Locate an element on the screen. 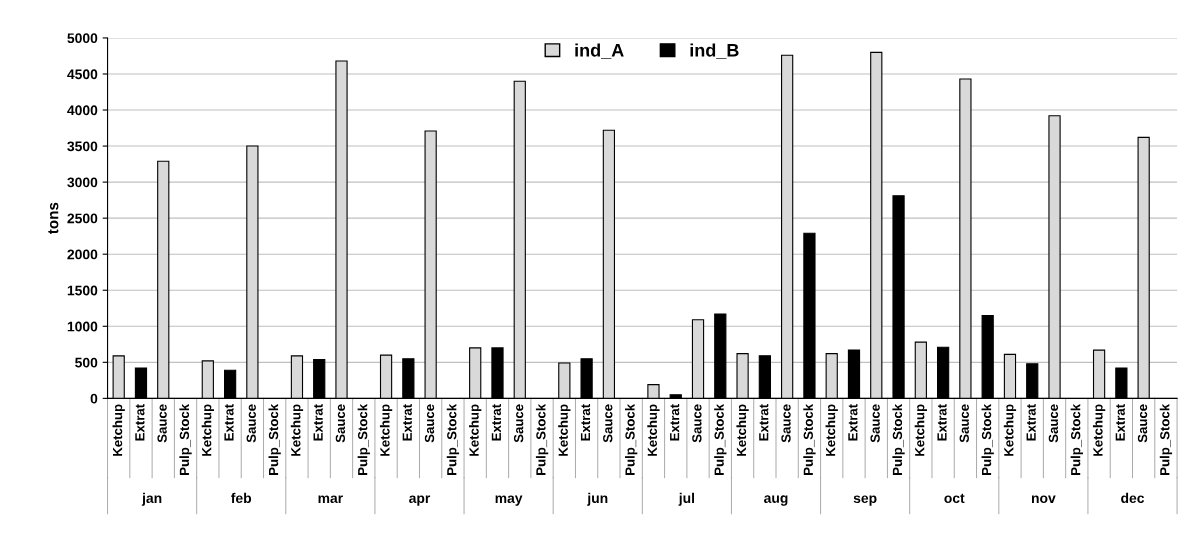  legend-label: ind_A is located at coordinates (599, 51).